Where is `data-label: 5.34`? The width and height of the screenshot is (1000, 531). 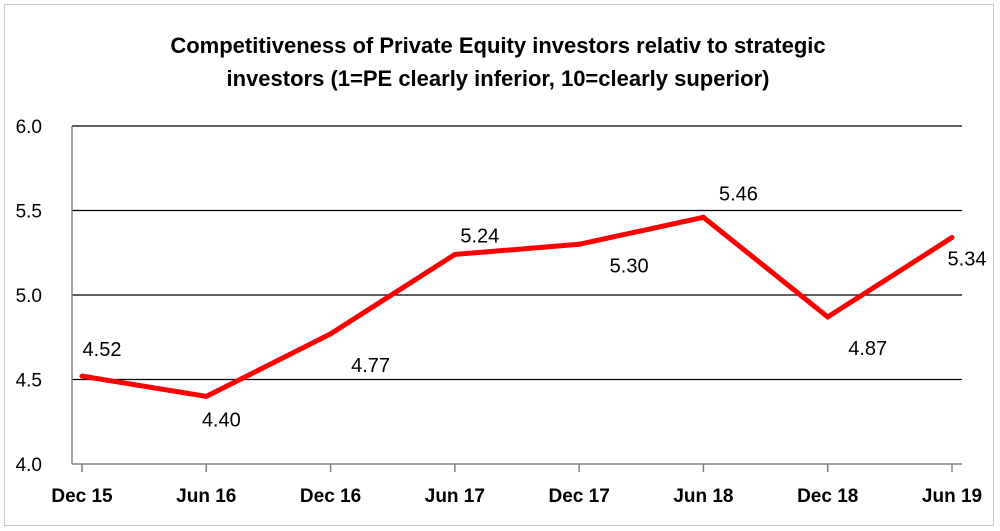
data-label: 5.34 is located at coordinates (967, 260).